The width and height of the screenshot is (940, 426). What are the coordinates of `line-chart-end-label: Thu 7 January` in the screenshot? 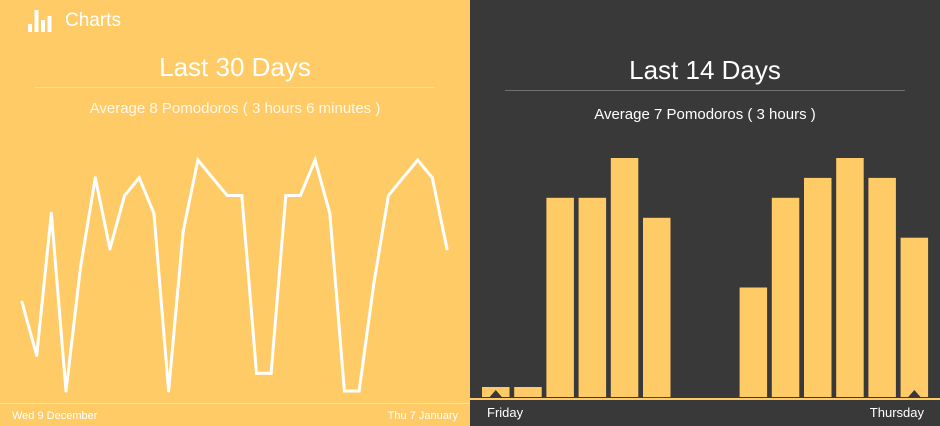 It's located at (422, 416).